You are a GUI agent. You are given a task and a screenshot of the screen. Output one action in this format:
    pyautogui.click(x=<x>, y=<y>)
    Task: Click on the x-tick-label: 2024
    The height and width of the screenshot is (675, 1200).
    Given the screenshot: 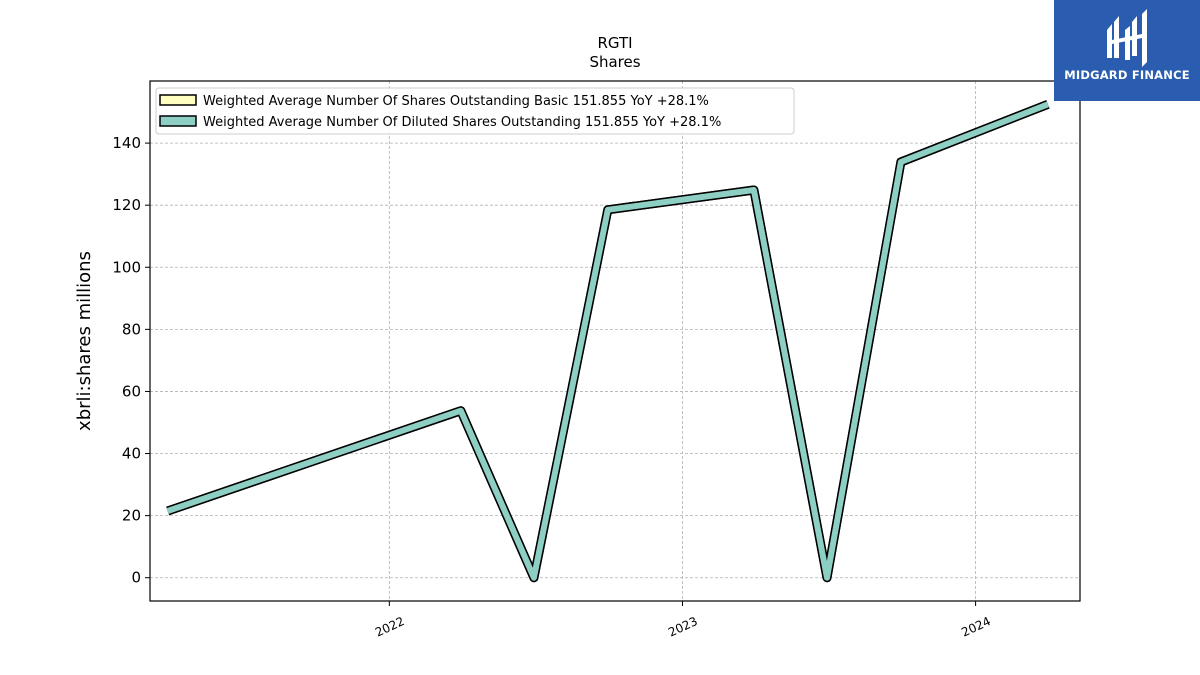 What is the action you would take?
    pyautogui.click(x=976, y=627)
    